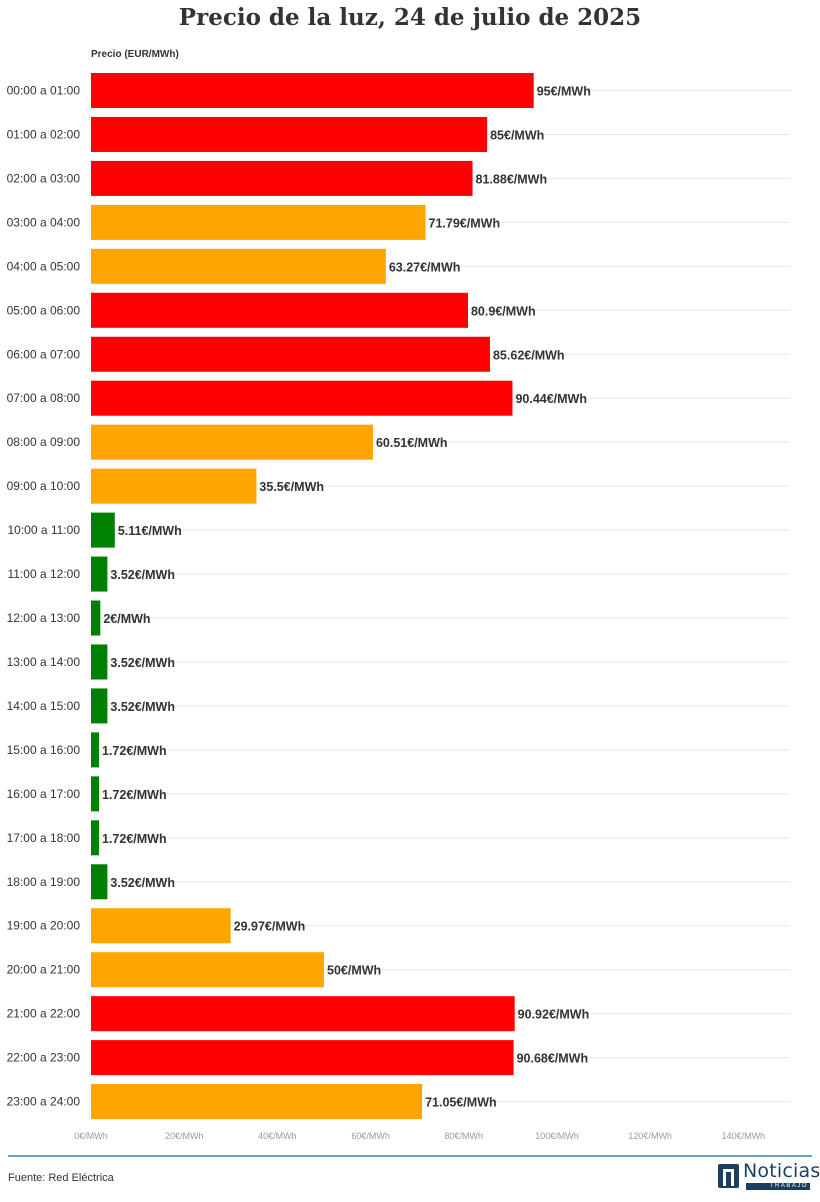 Image resolution: width=820 pixels, height=1202 pixels. Describe the element at coordinates (557, 1136) in the screenshot. I see `x-tick-label: 100€/MWh` at that location.